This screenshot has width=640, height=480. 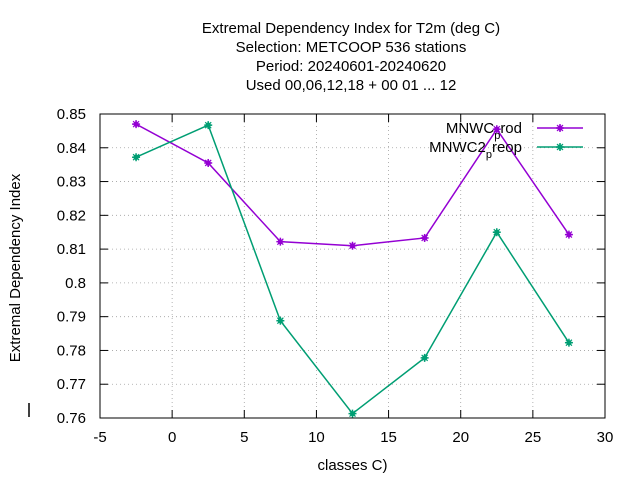 What do you see at coordinates (71, 114) in the screenshot?
I see `y-tick-label: 0.85` at bounding box center [71, 114].